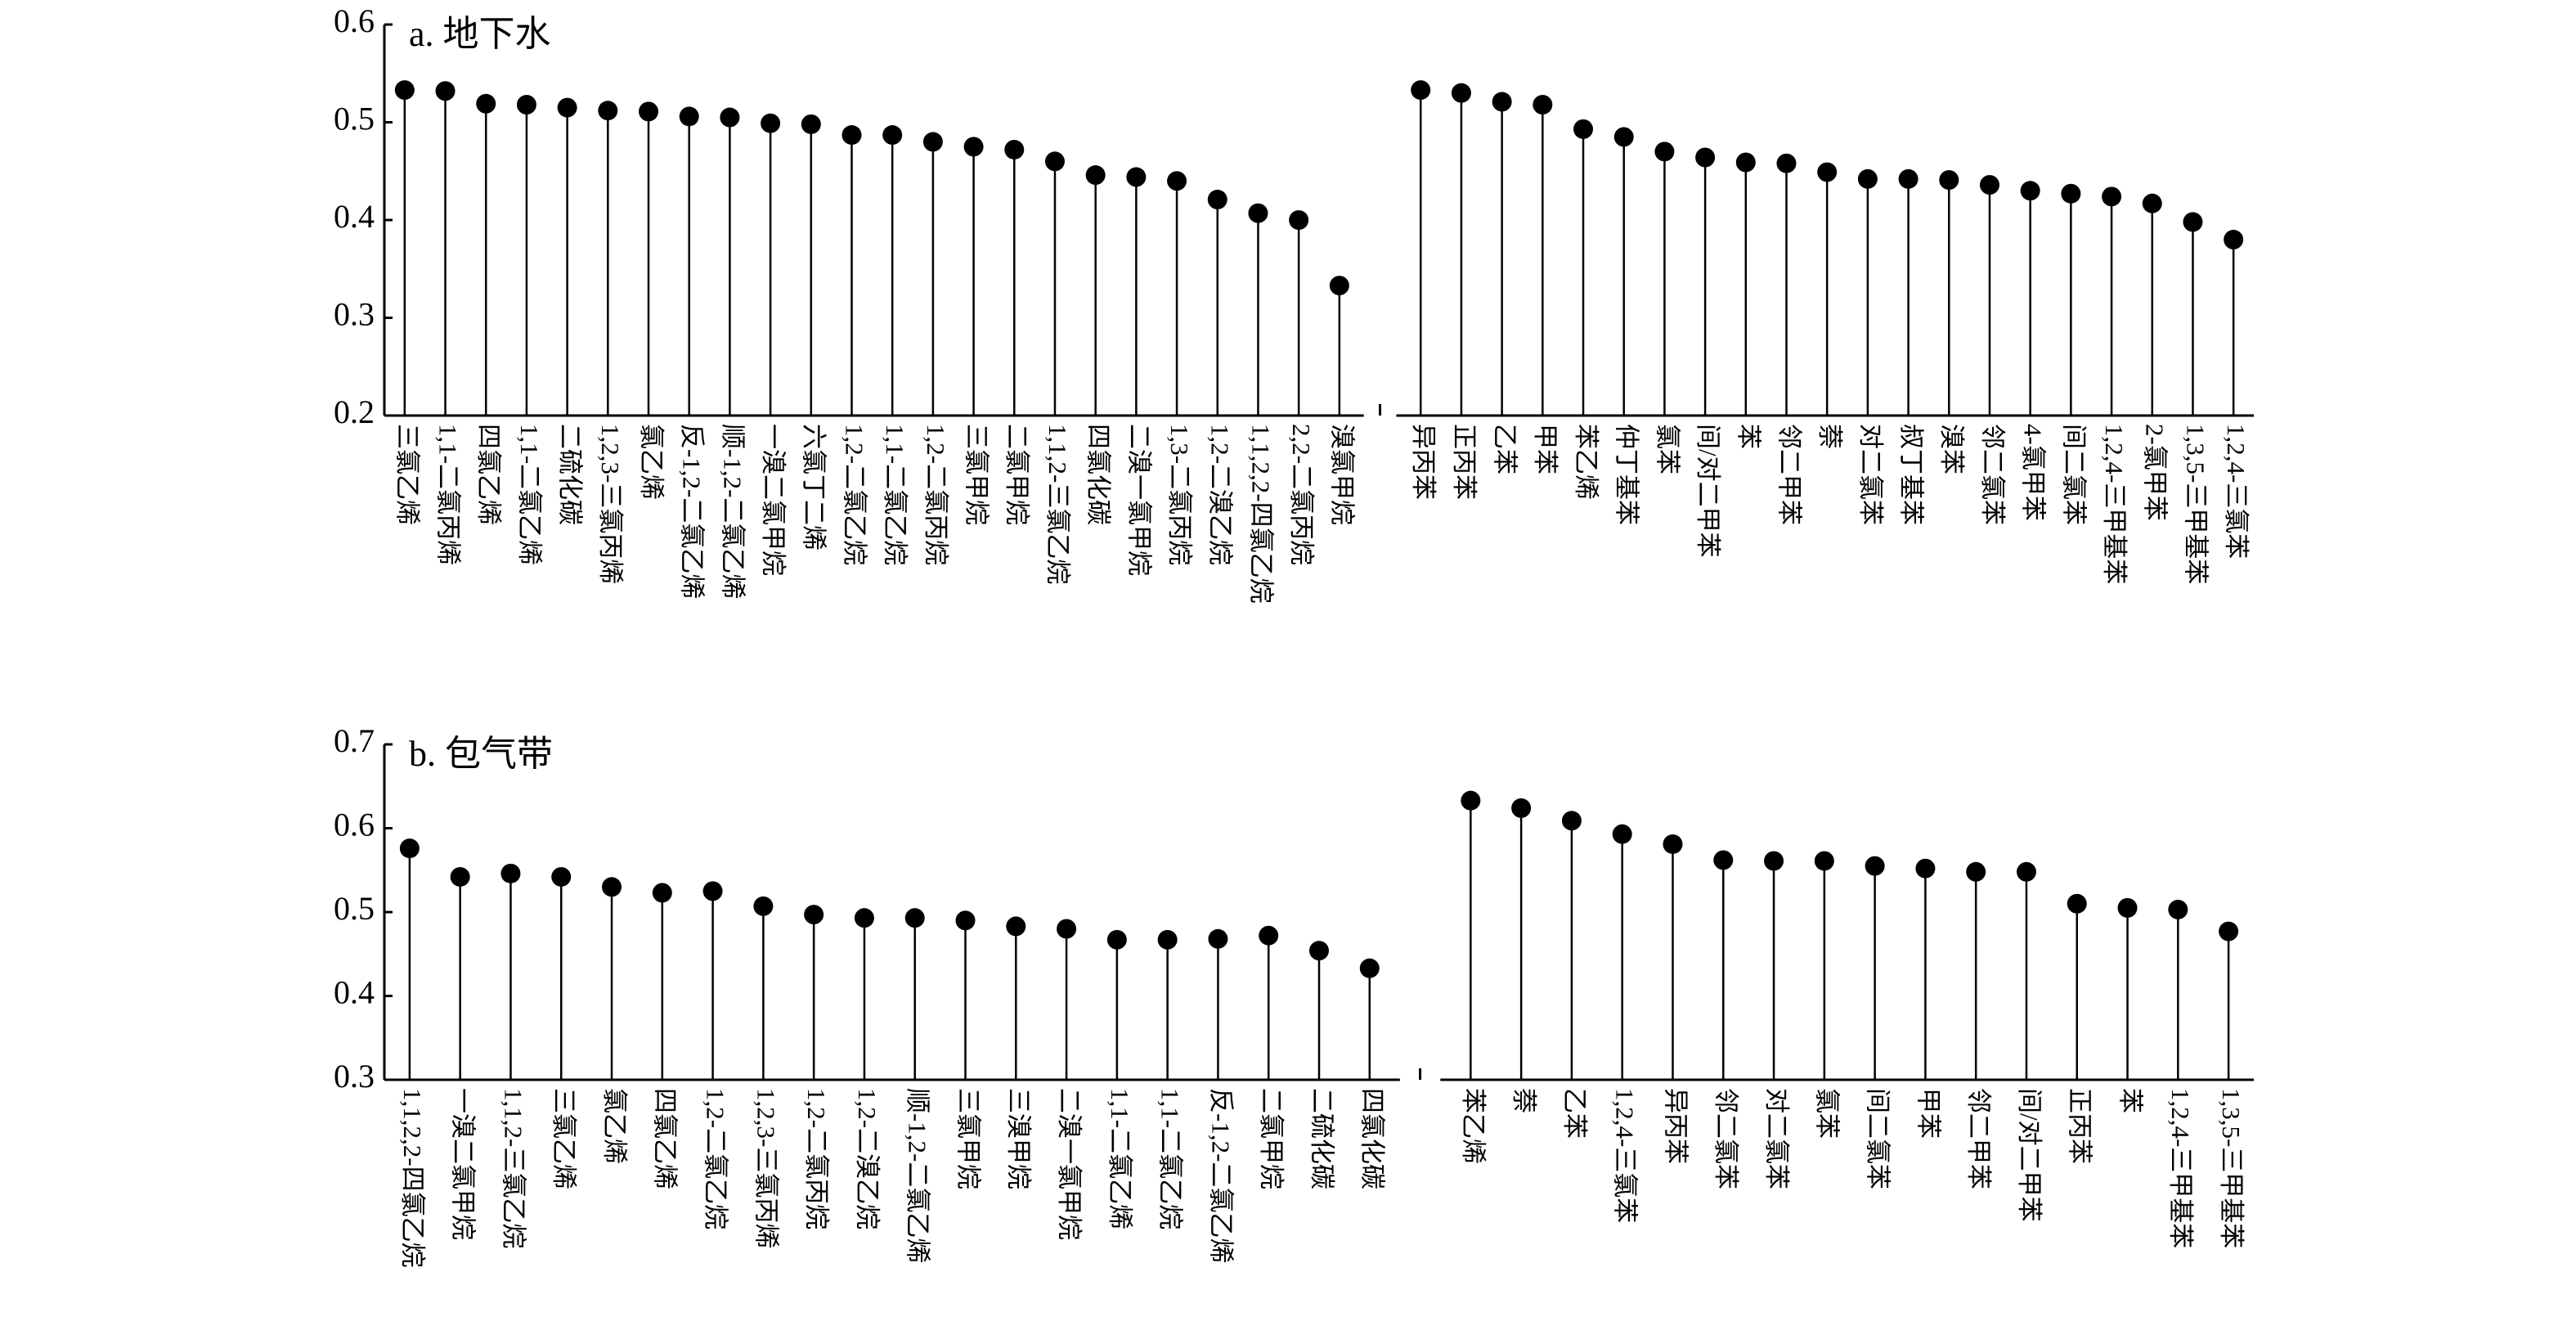  What do you see at coordinates (1992, 474) in the screenshot?
I see `x-tick-label: 邻二氯苯` at bounding box center [1992, 474].